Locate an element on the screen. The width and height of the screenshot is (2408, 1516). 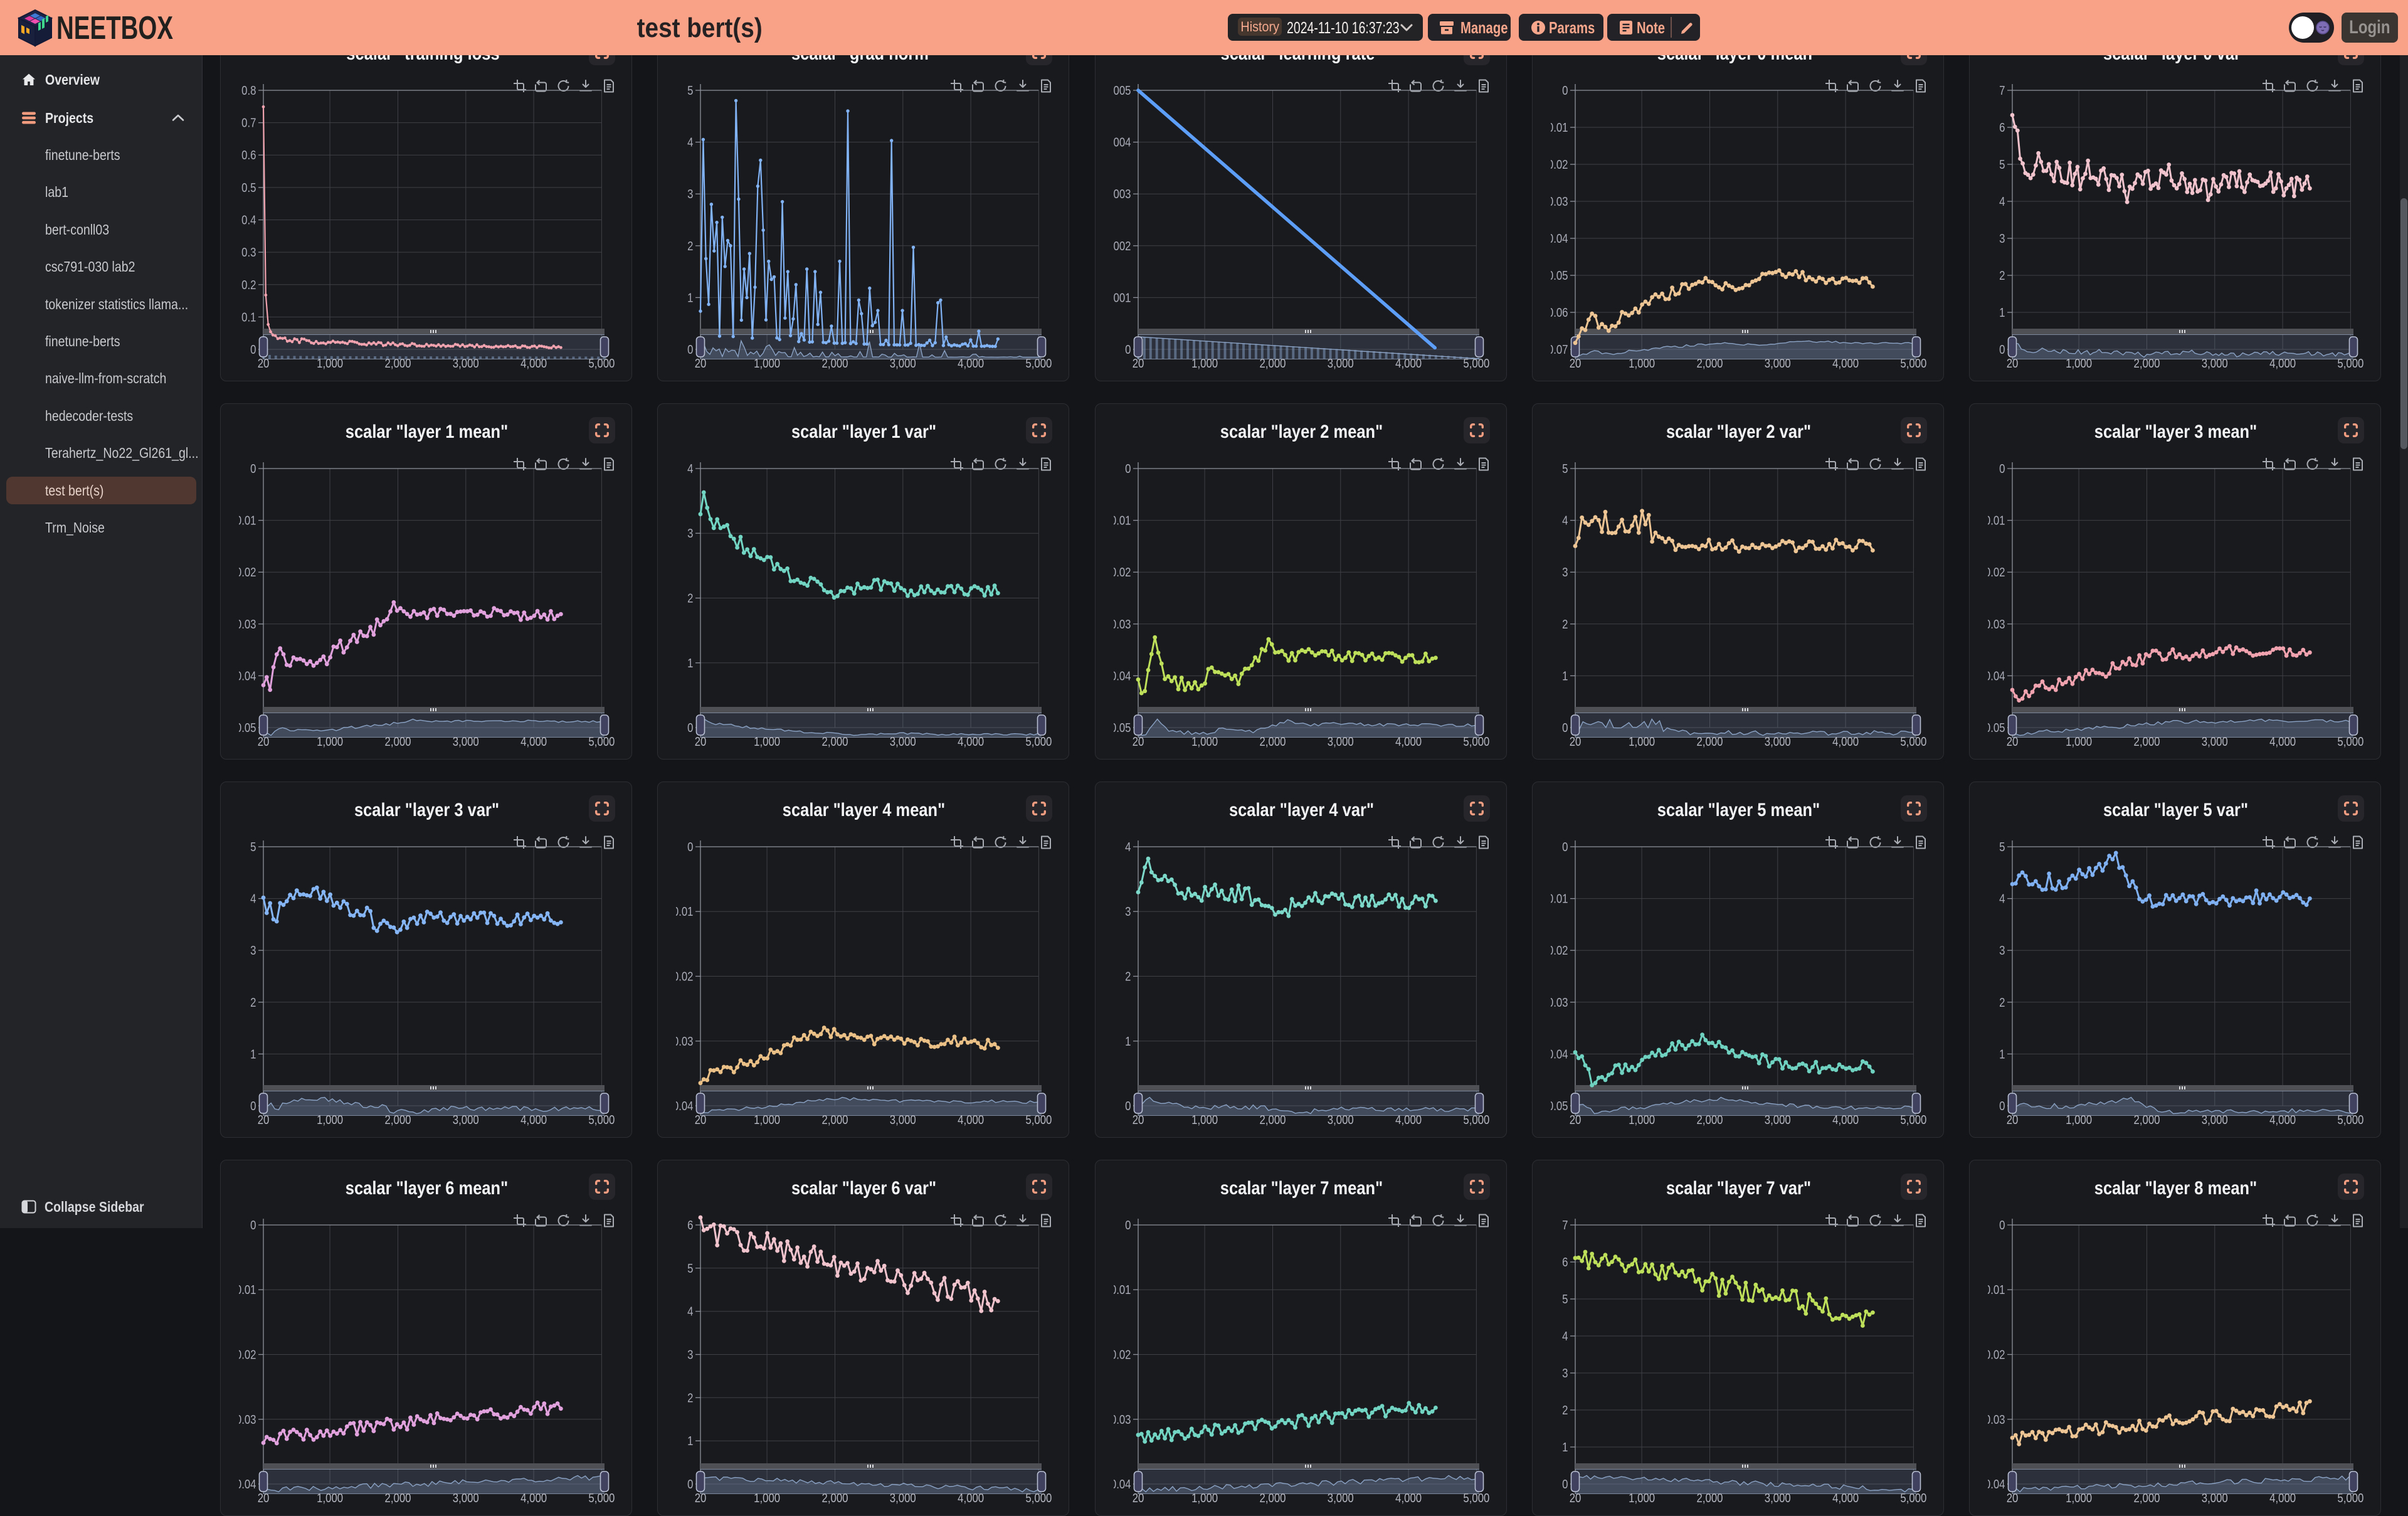
svg-text: -0.06 is located at coordinates (1556, 312).